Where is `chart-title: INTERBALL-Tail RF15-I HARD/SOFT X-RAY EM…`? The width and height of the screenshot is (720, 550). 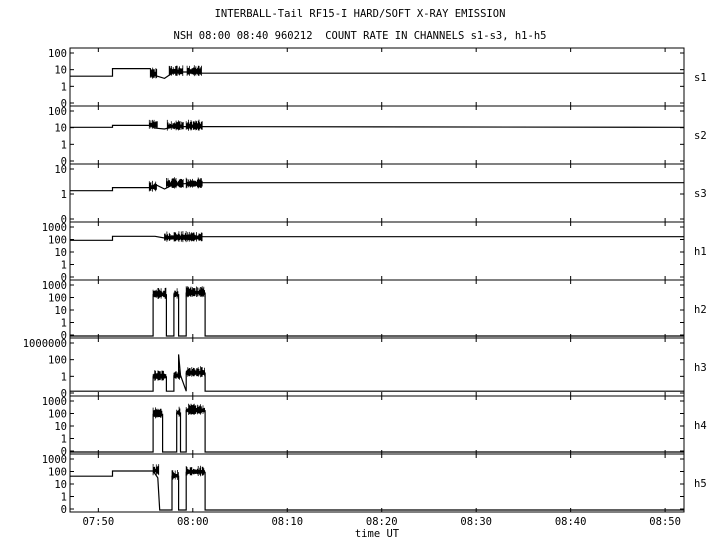 chart-title: INTERBALL-Tail RF15-I HARD/SOFT X-RAY EM… is located at coordinates (360, 14).